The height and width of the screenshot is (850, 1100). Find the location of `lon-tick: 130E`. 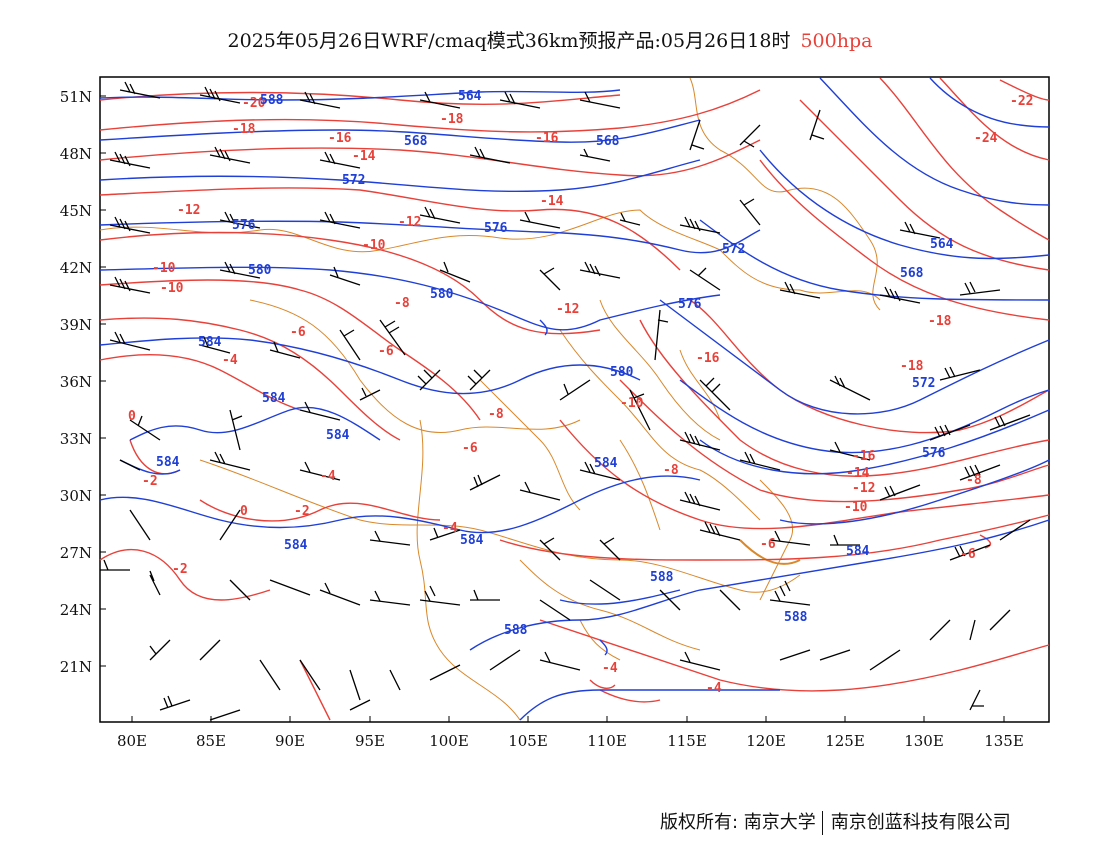

lon-tick: 130E is located at coordinates (924, 741).